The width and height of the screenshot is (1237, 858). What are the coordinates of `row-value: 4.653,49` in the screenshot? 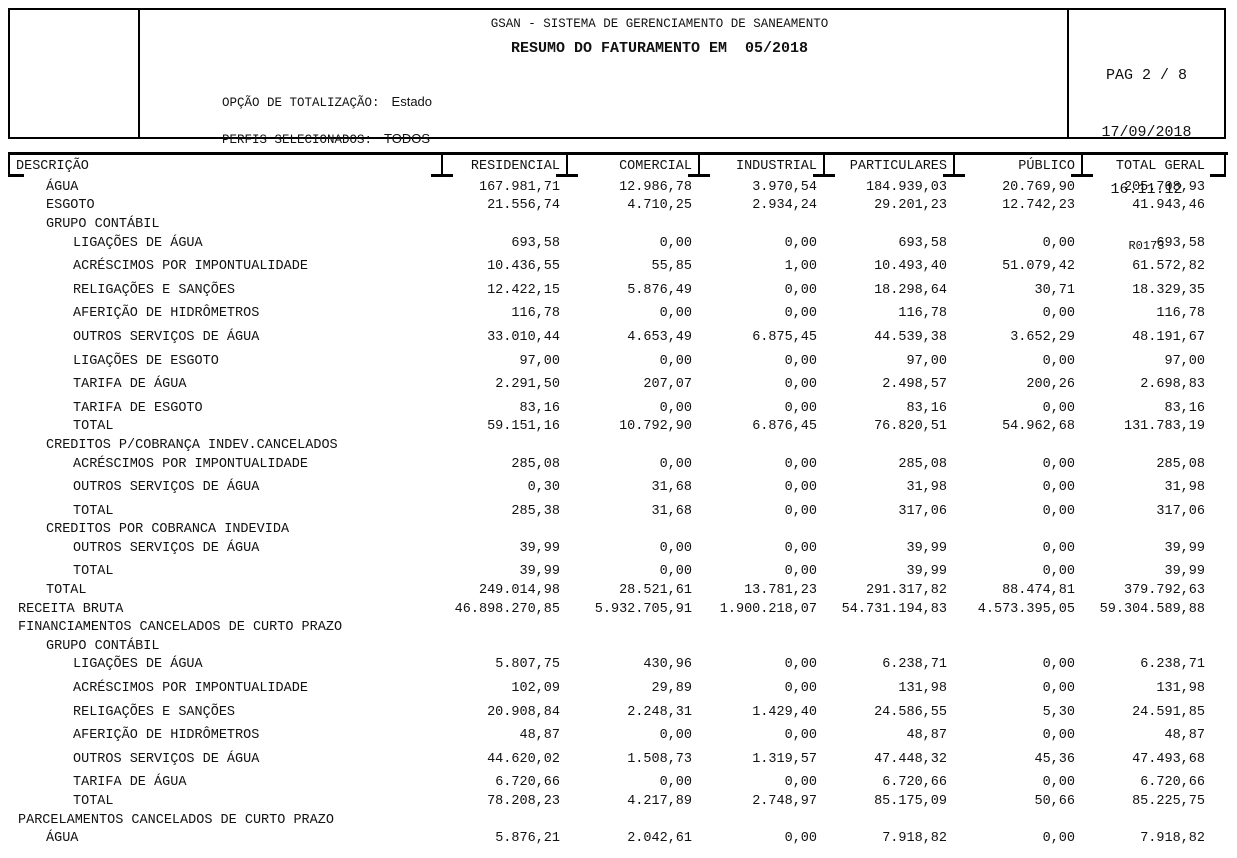 It's located at (659, 337).